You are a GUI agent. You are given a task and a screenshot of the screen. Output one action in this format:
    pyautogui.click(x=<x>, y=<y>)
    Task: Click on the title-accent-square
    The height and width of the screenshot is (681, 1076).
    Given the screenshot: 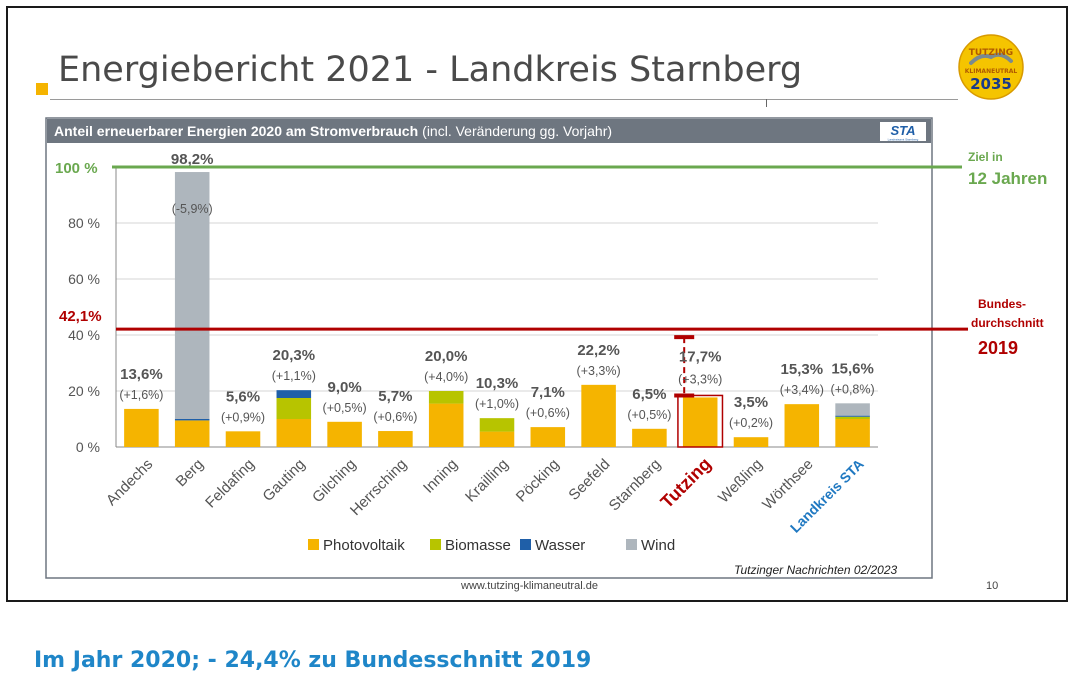 What is the action you would take?
    pyautogui.click(x=42, y=89)
    